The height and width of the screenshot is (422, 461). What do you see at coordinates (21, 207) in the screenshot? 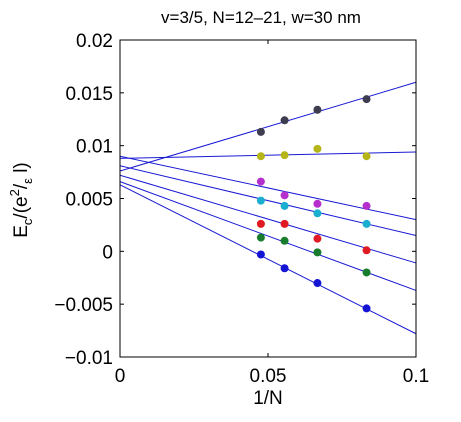
I see `y-title-rest1: /(e` at bounding box center [21, 207].